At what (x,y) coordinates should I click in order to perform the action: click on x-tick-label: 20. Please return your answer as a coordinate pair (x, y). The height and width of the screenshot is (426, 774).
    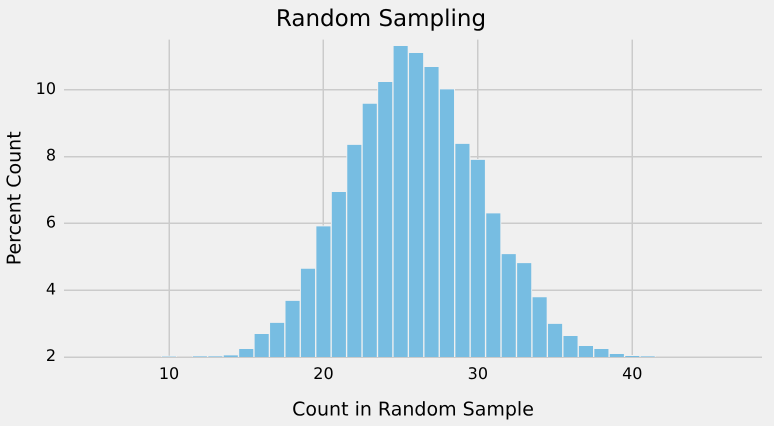
    Looking at the image, I should click on (323, 373).